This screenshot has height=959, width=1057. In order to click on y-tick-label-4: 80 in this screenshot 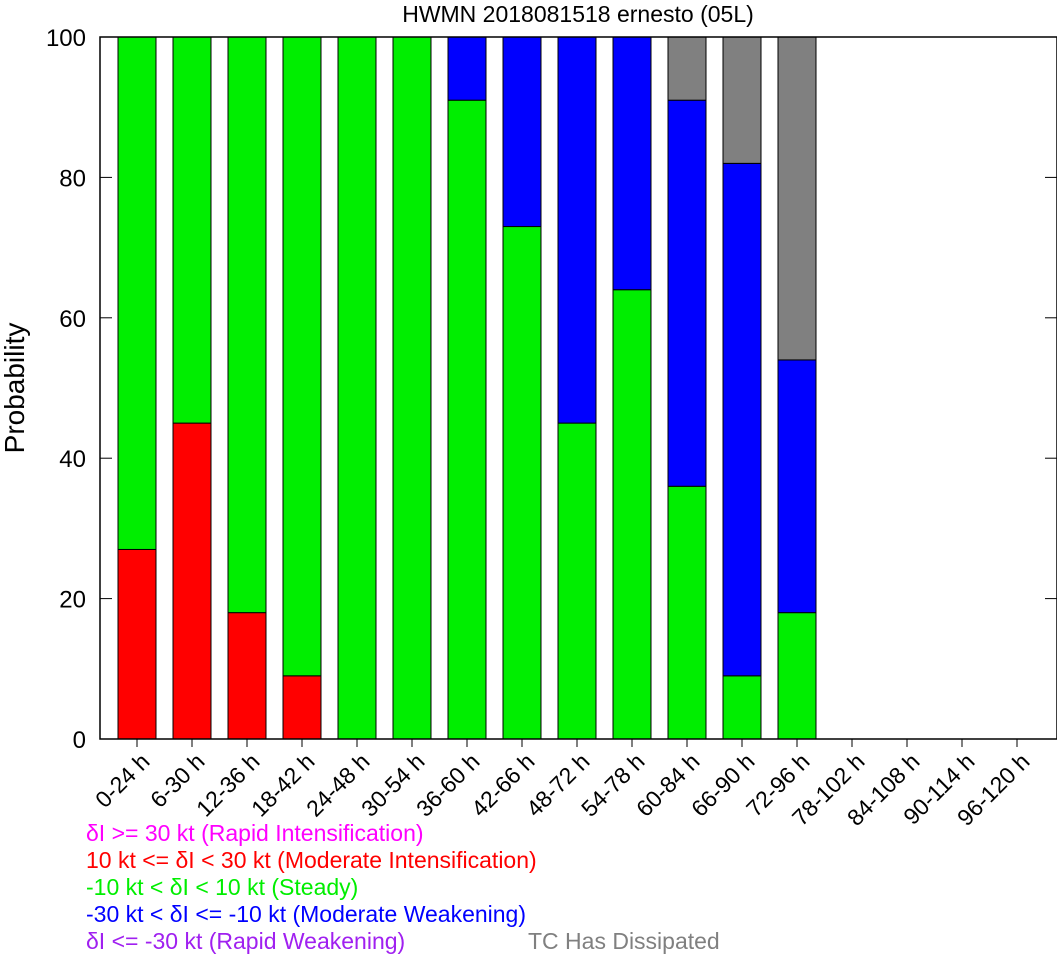, I will do `click(72, 178)`.